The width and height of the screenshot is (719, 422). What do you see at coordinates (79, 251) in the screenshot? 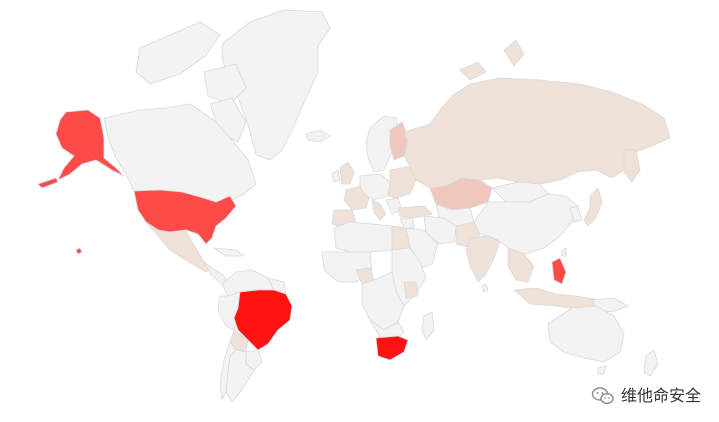
I see `region-hawaii` at bounding box center [79, 251].